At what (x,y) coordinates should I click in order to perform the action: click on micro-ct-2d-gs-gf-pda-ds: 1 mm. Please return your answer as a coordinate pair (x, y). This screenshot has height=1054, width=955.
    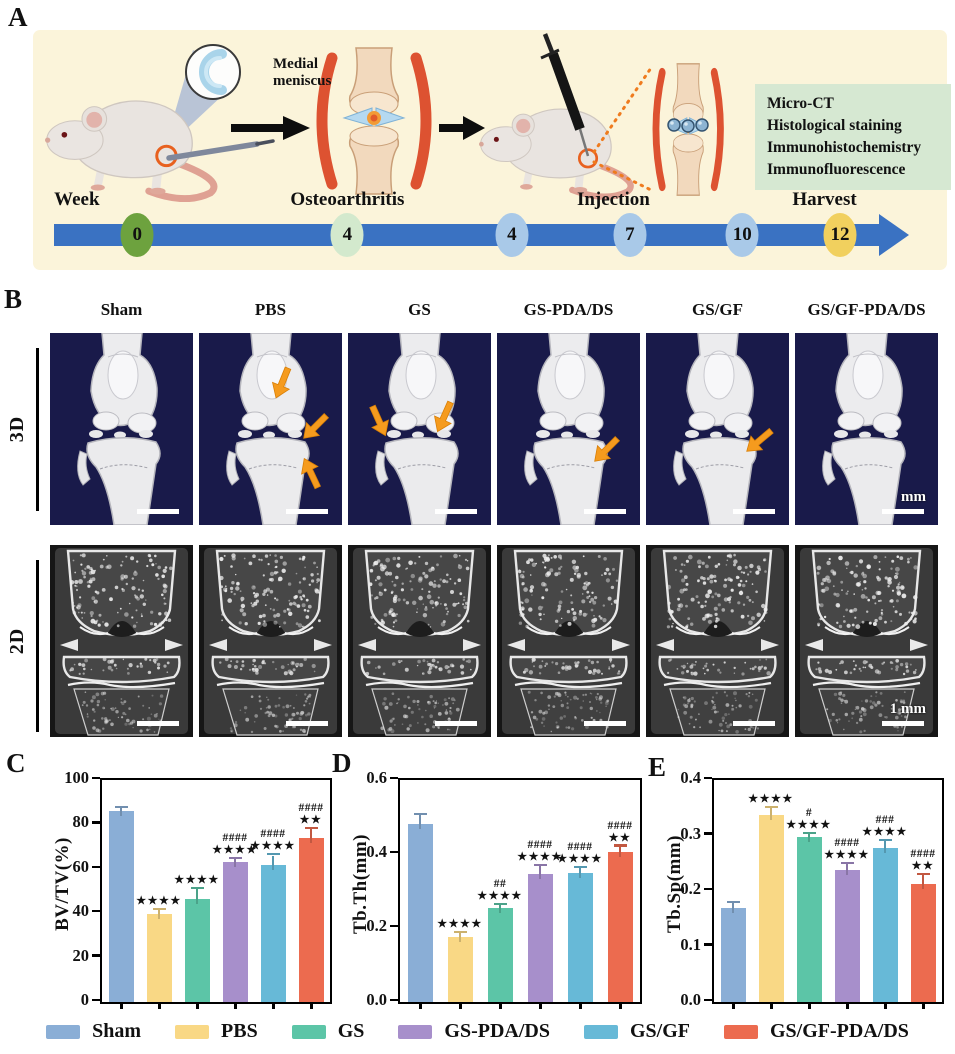
    Looking at the image, I should click on (866, 641).